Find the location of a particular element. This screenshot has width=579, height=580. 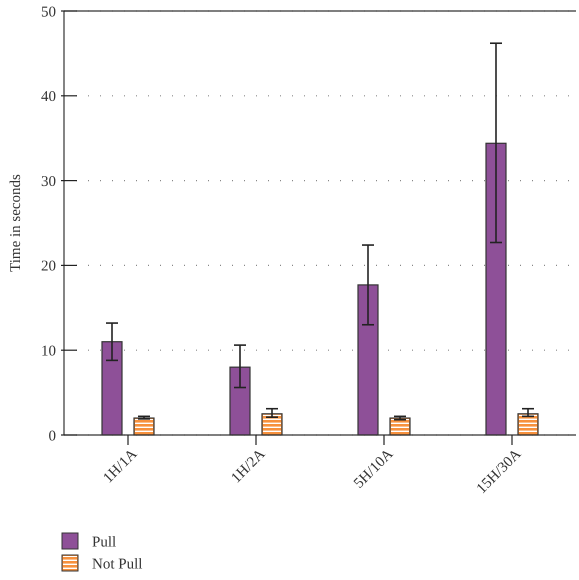

y-tick-label: 30 is located at coordinates (48, 182).